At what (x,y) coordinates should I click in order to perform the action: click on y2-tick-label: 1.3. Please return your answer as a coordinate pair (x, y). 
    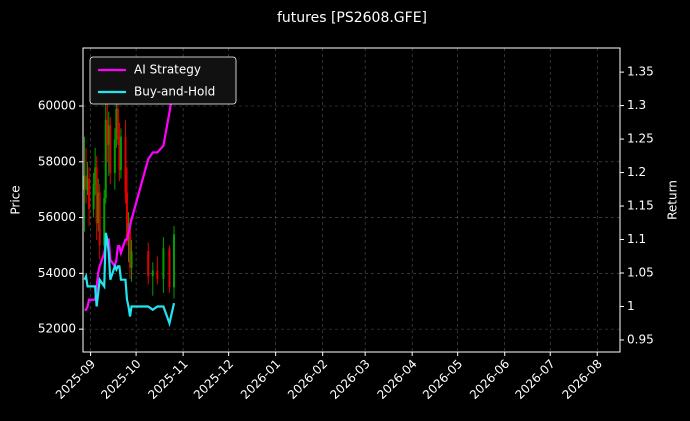
    Looking at the image, I should click on (636, 105).